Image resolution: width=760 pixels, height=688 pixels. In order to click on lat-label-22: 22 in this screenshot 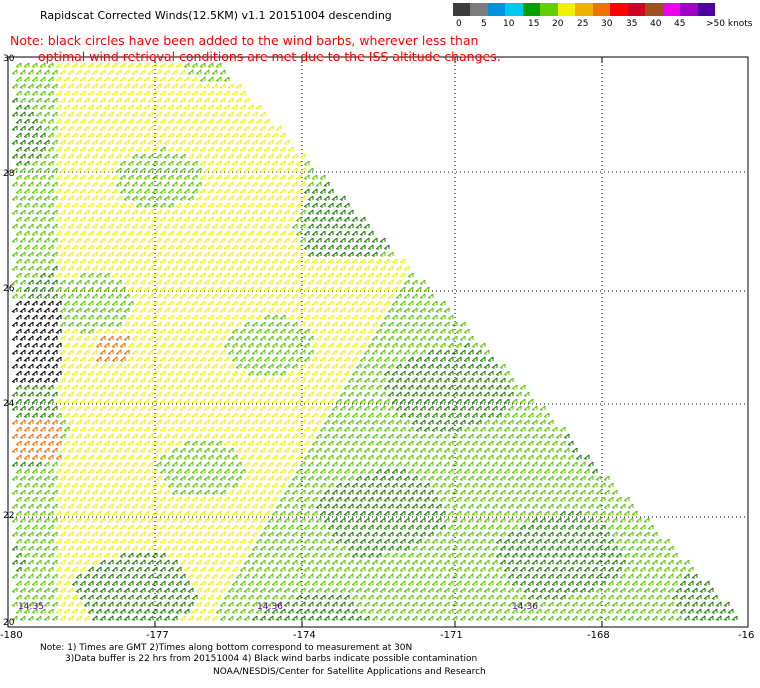, I will do `click(8, 516)`.